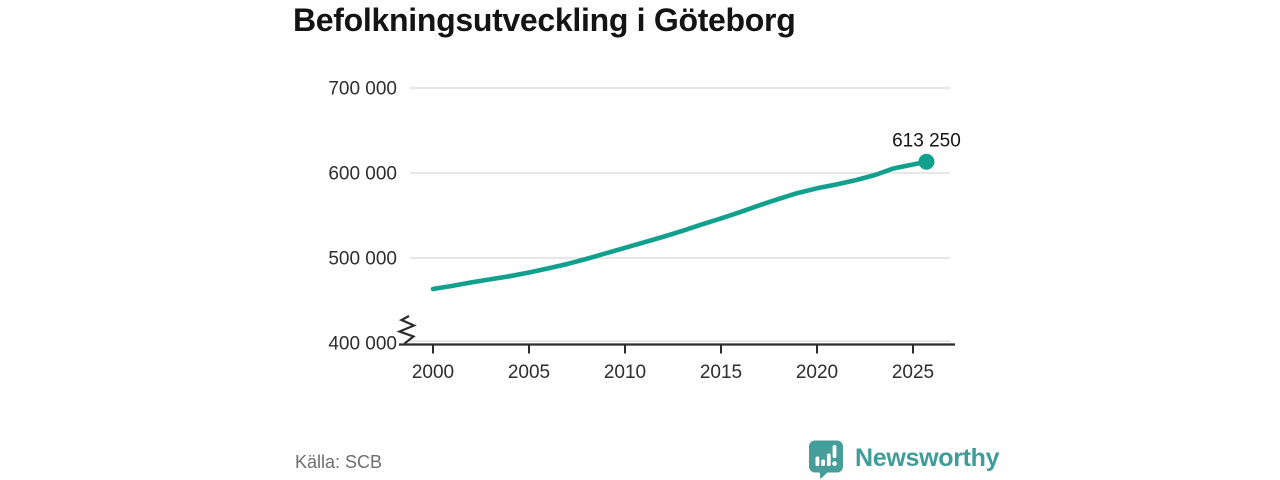 The height and width of the screenshot is (480, 1280). What do you see at coordinates (625, 372) in the screenshot?
I see `x-tick-label: 2010` at bounding box center [625, 372].